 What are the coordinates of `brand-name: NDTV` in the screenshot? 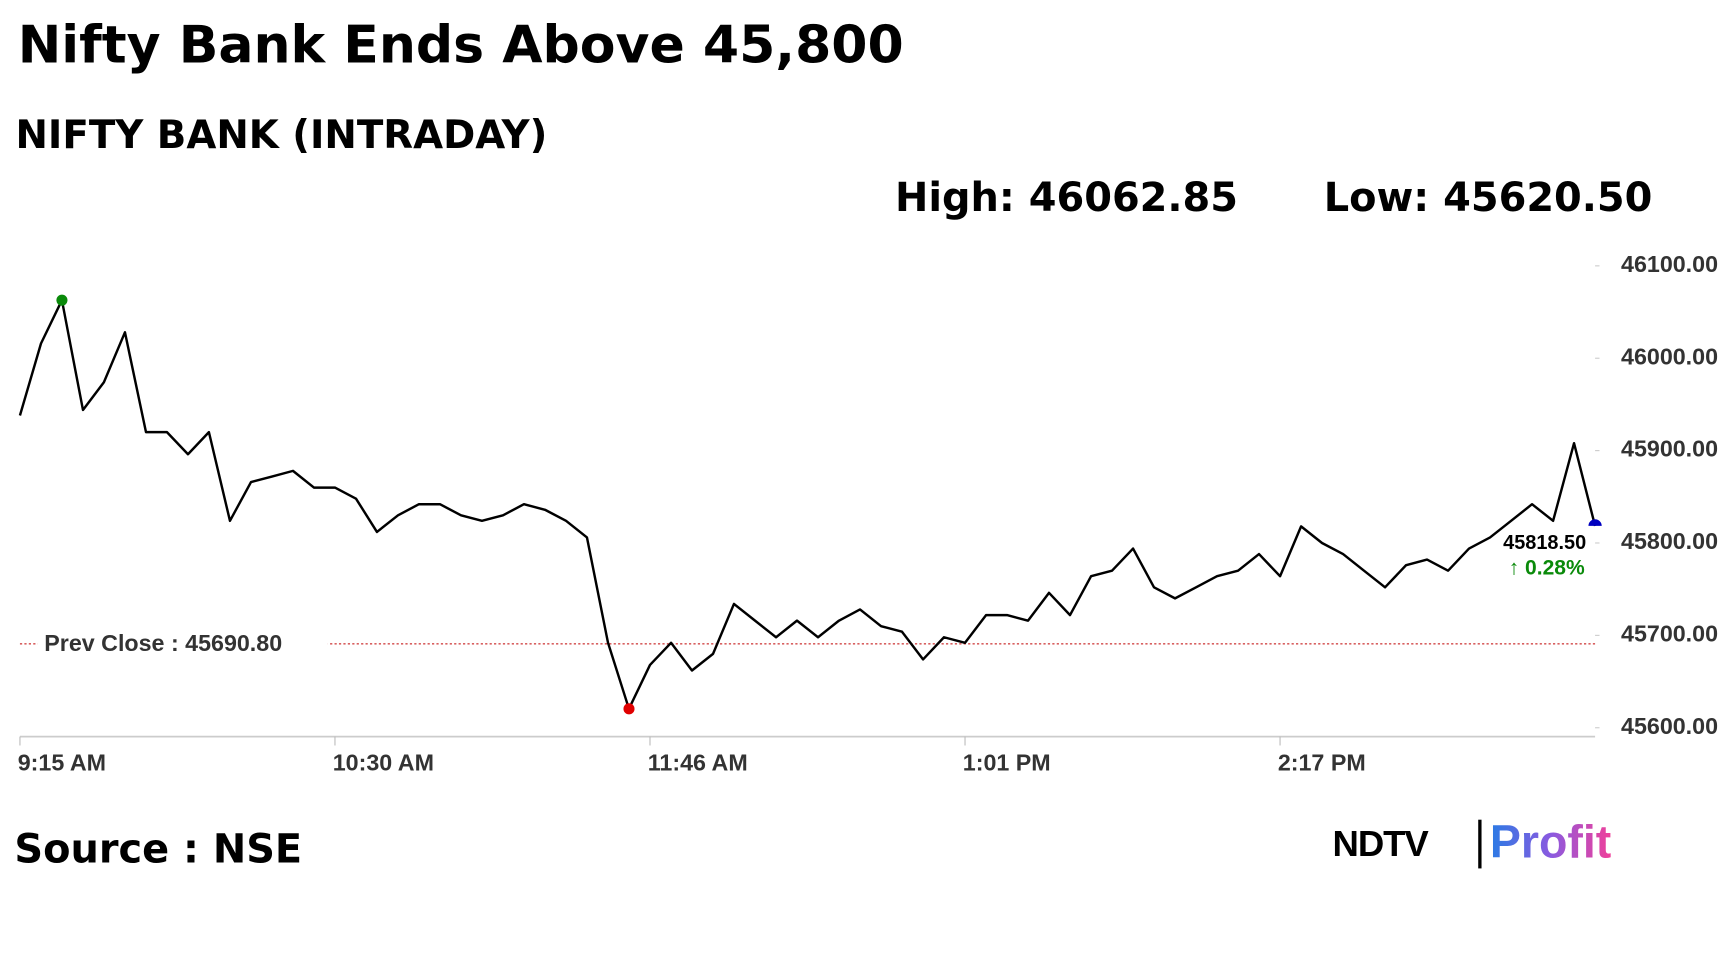 It's located at (1381, 843).